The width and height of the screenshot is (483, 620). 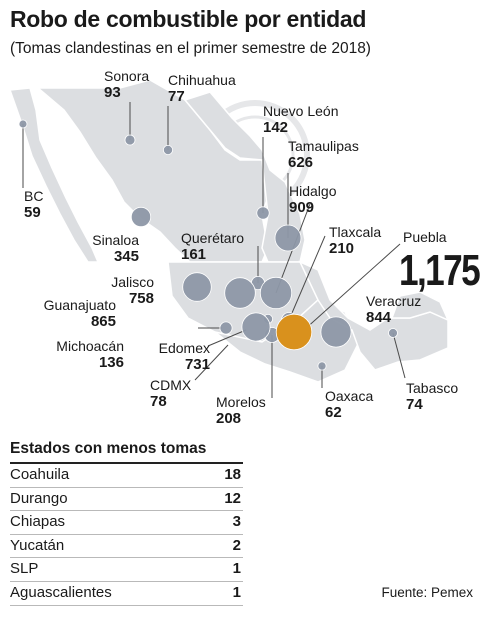 I want to click on state-name: Jalisco, so click(x=132, y=282).